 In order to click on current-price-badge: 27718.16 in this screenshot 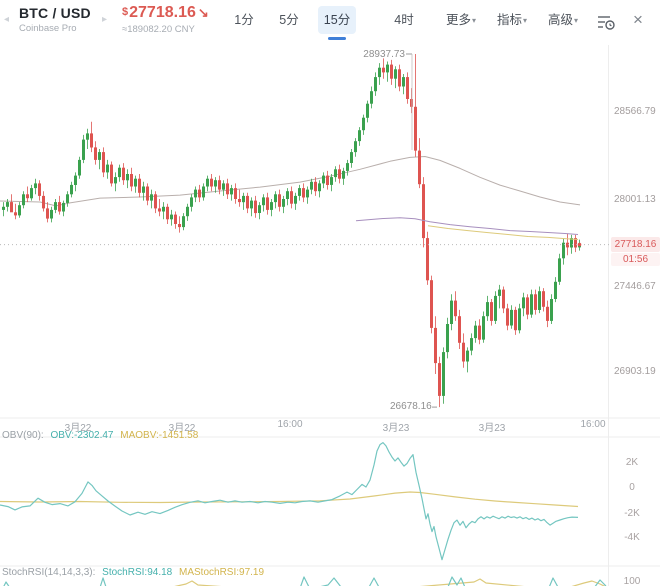, I will do `click(635, 244)`.